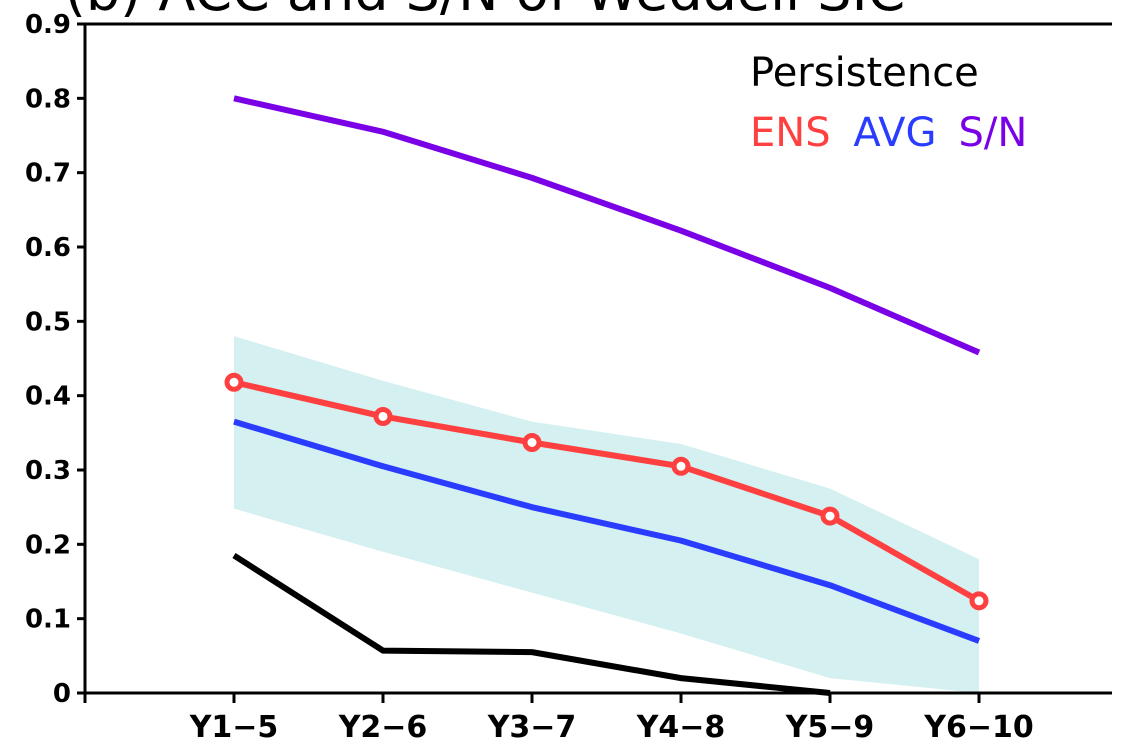  Describe the element at coordinates (234, 727) in the screenshot. I see `x-tick-label: Y1−5` at that location.